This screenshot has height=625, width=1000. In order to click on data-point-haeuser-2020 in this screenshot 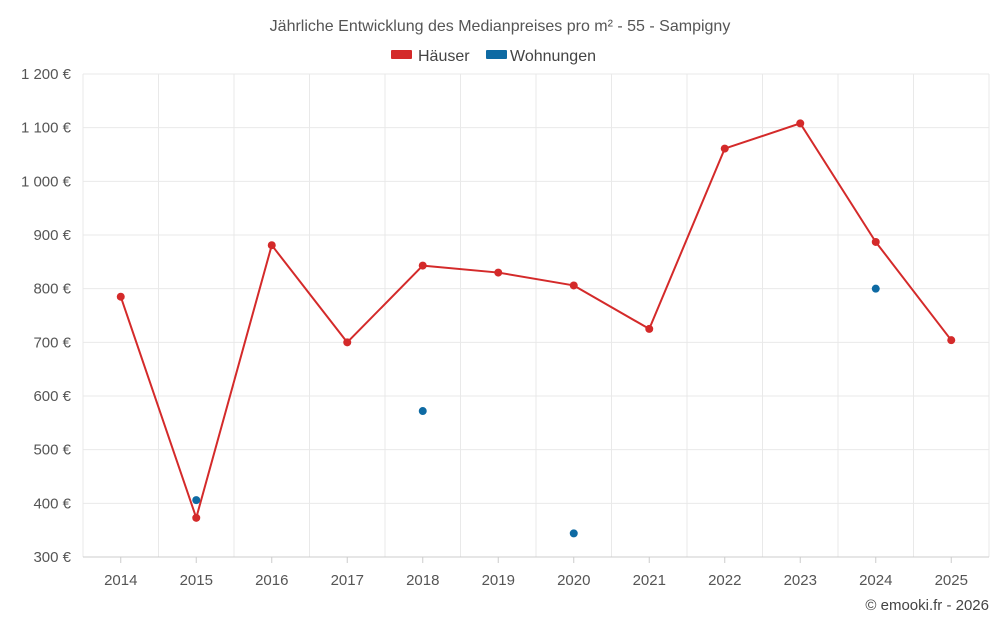, I will do `click(573, 285)`.